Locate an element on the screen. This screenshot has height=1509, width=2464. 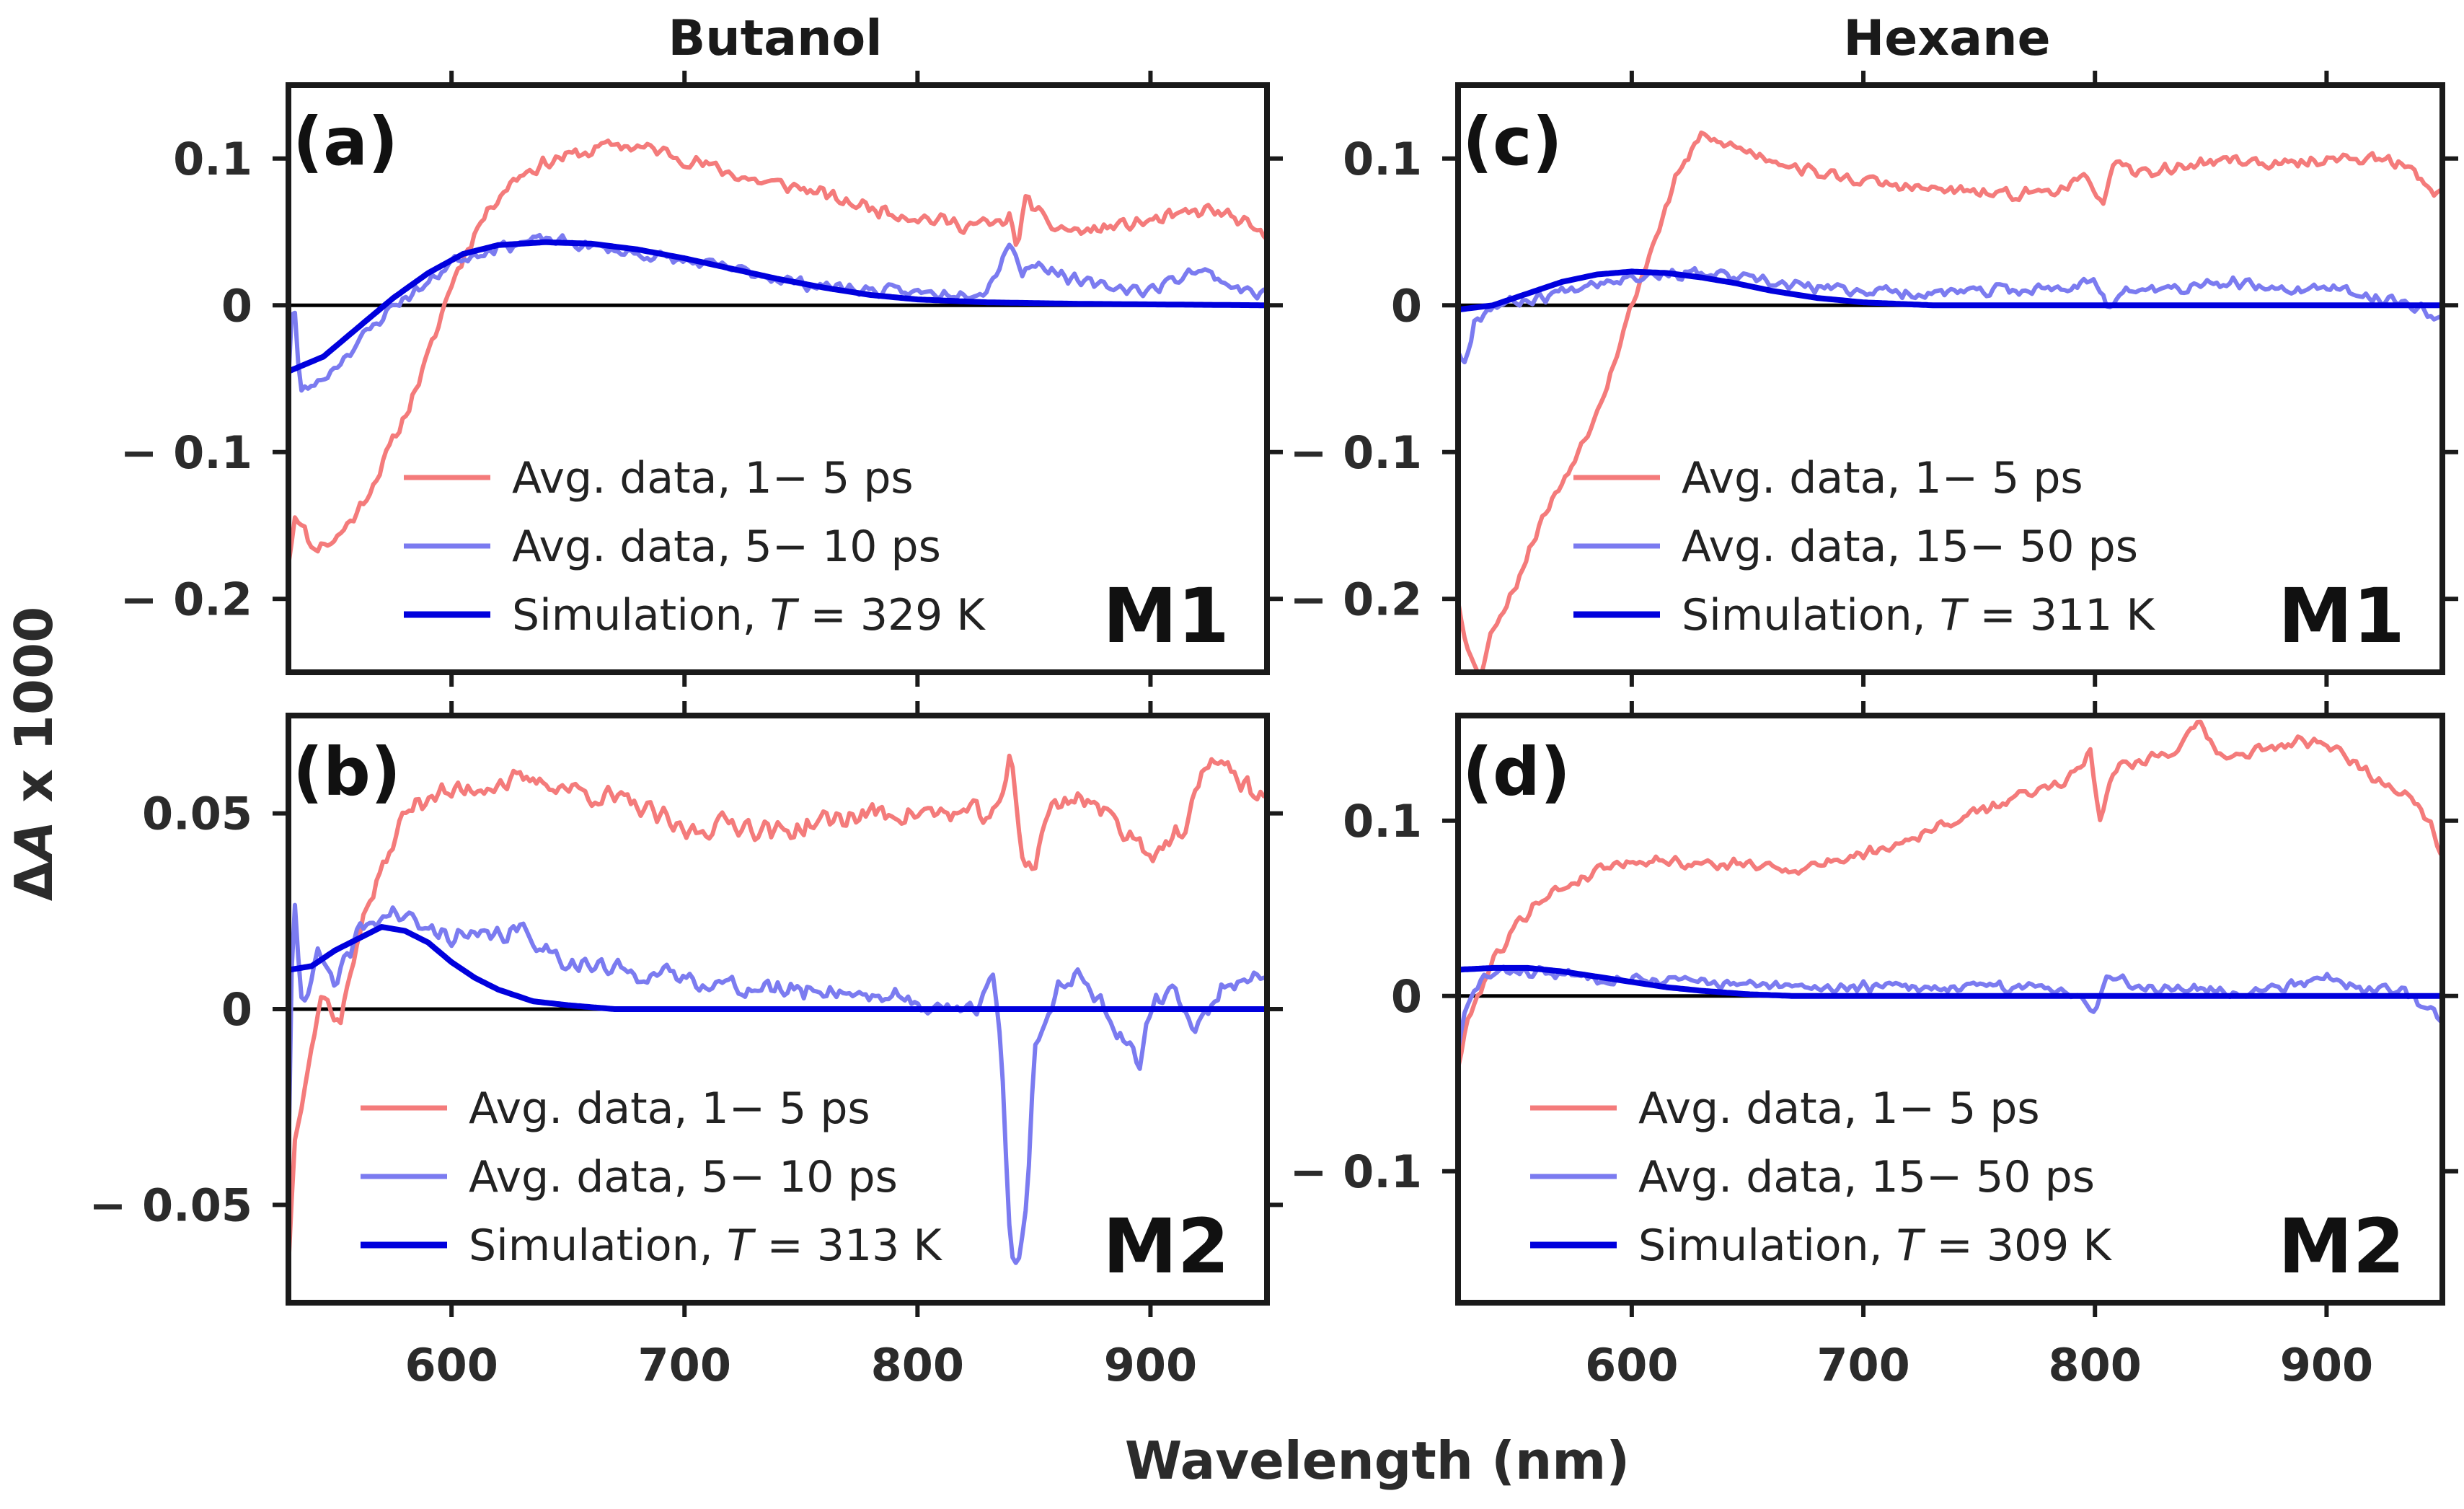
x-tick-label-b-2: 800 is located at coordinates (917, 1365).